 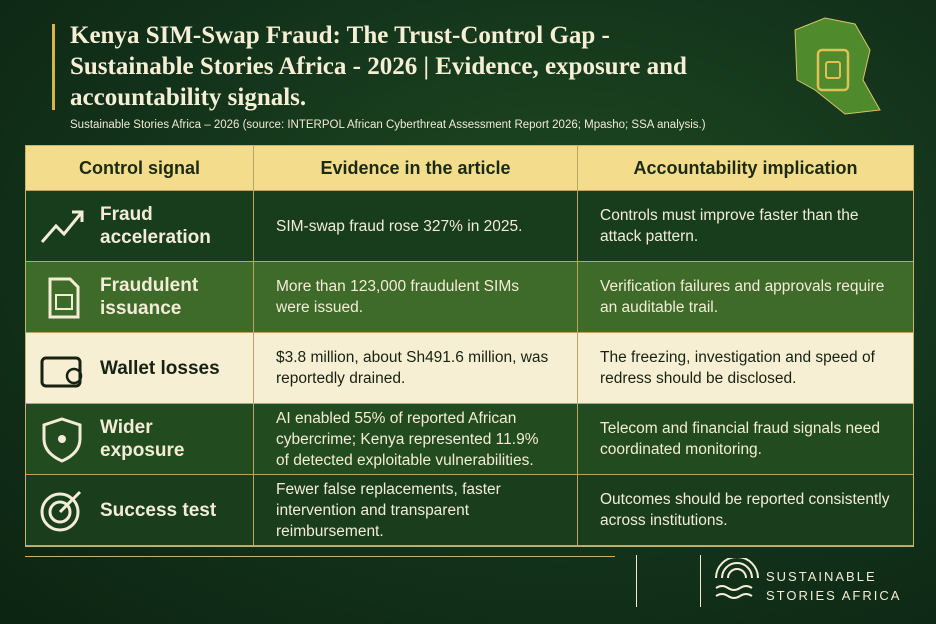 What do you see at coordinates (745, 168) in the screenshot?
I see `column-header: Accountability implication` at bounding box center [745, 168].